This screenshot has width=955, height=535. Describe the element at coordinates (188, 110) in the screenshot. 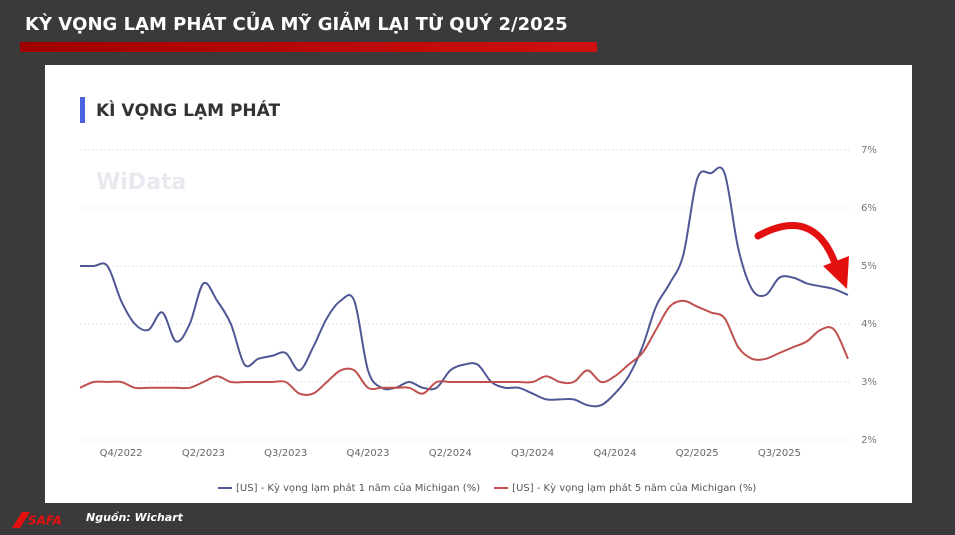

I see `chart-title: KÌ VỌNG LẠM PHÁT` at that location.